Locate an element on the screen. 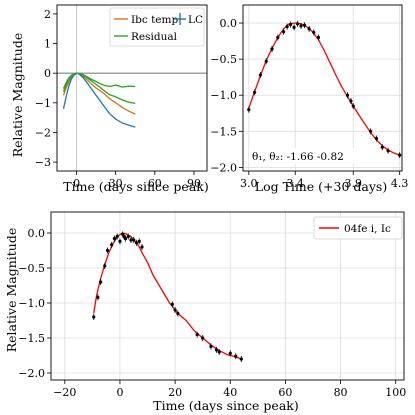  panel-top-left-ylabel: Relative Magnitude is located at coordinates (17, 95).